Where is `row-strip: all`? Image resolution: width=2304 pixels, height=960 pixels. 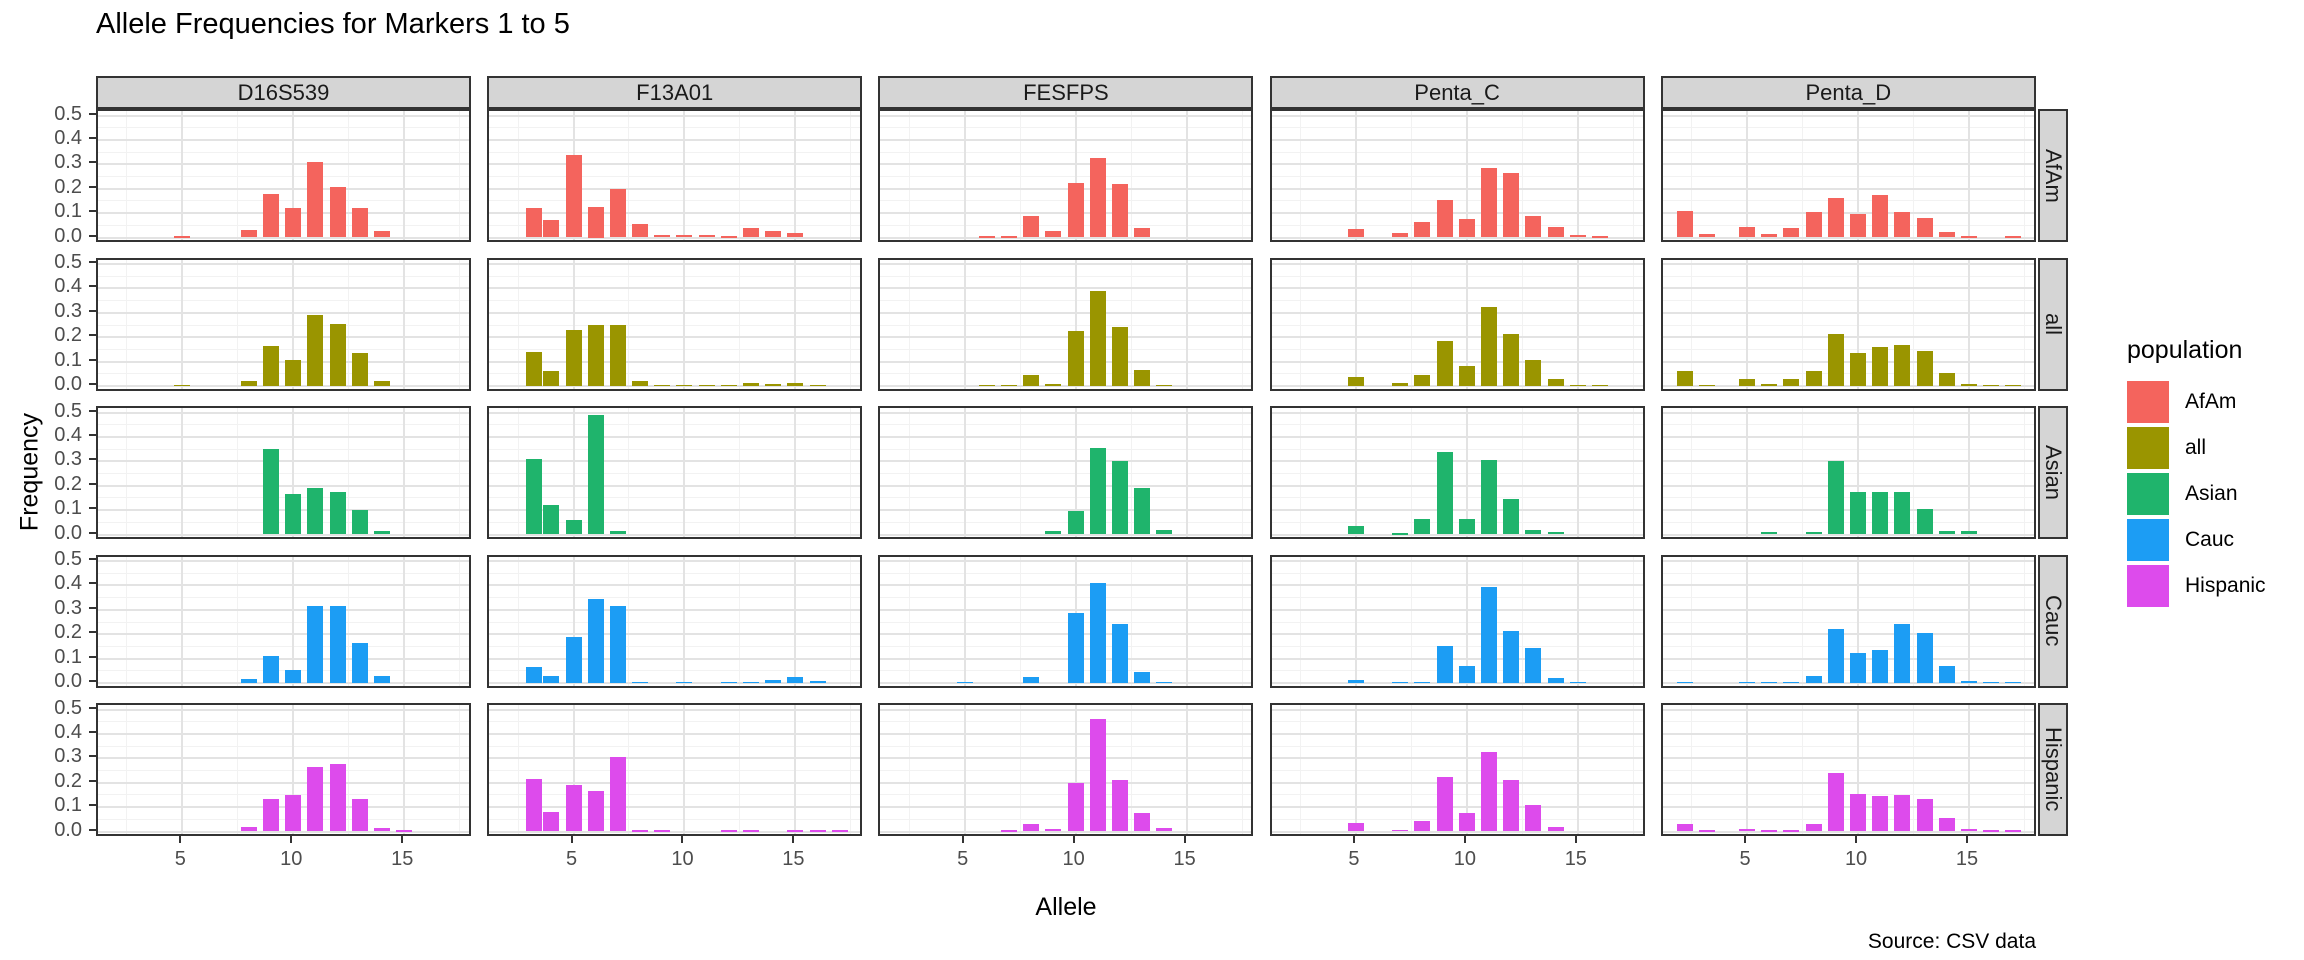
row-strip: all is located at coordinates (2052, 324).